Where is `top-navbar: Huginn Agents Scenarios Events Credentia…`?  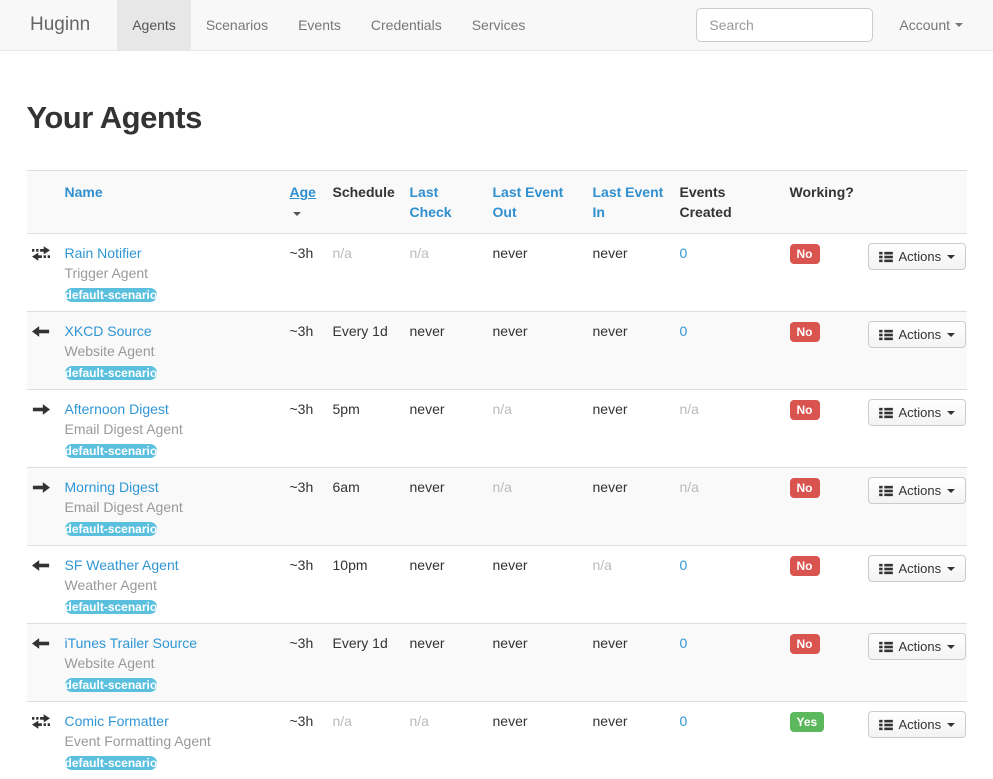
top-navbar: Huginn Agents Scenarios Events Credentia… is located at coordinates (496, 25).